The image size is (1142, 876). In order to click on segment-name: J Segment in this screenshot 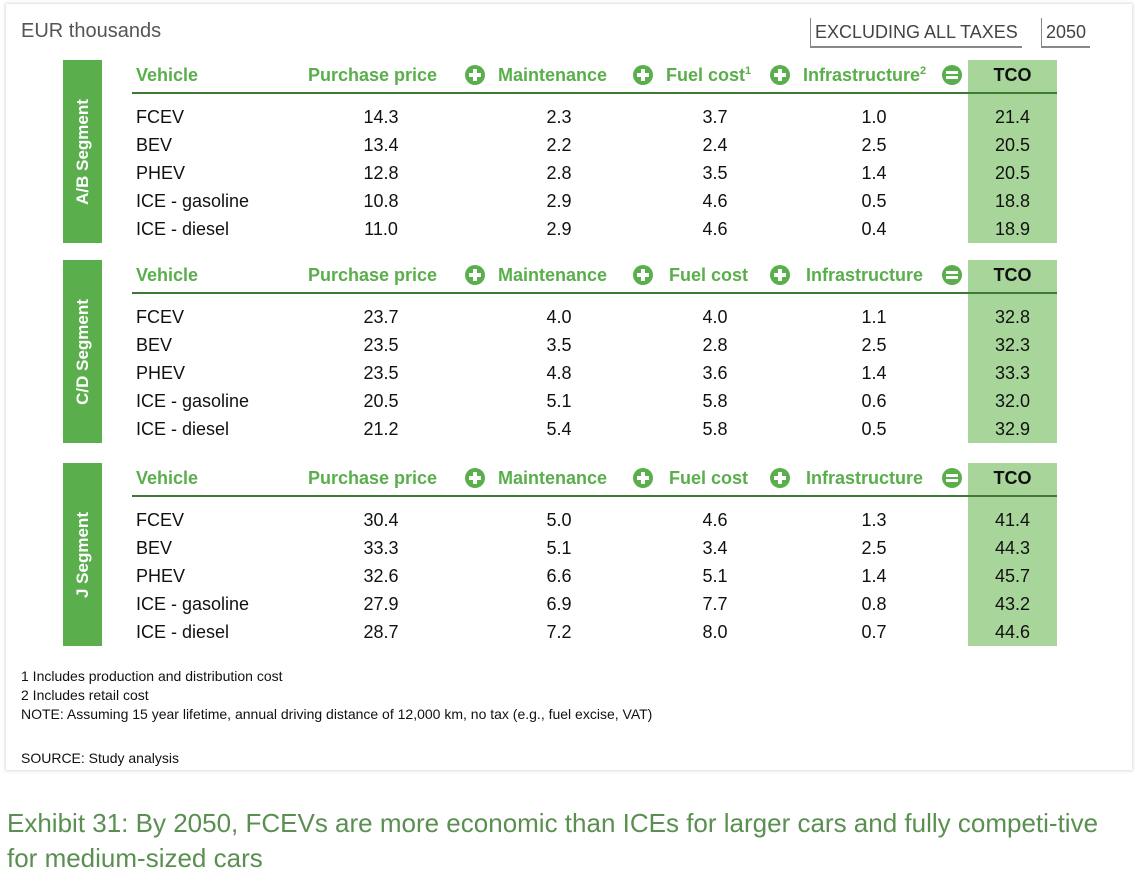, I will do `click(82, 554)`.